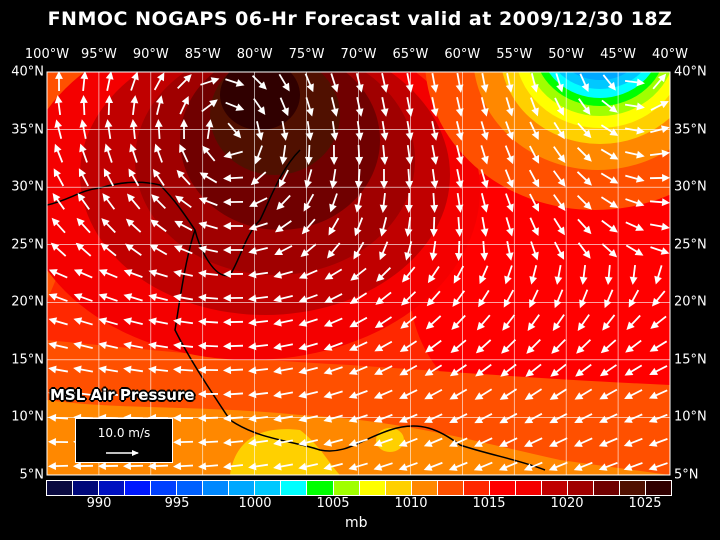 Image resolution: width=720 pixels, height=540 pixels. Describe the element at coordinates (462, 54) in the screenshot. I see `longitude-label: 60°W` at that location.